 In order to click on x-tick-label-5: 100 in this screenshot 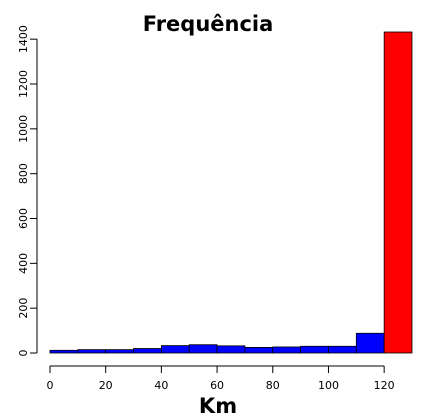, I will do `click(328, 385)`.